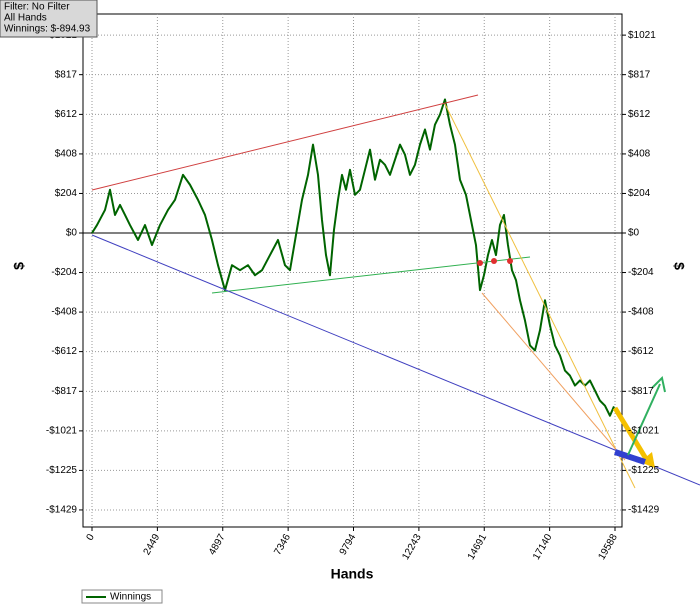 This screenshot has width=700, height=616. I want to click on filter-text: Filter: No Filter, so click(37, 7).